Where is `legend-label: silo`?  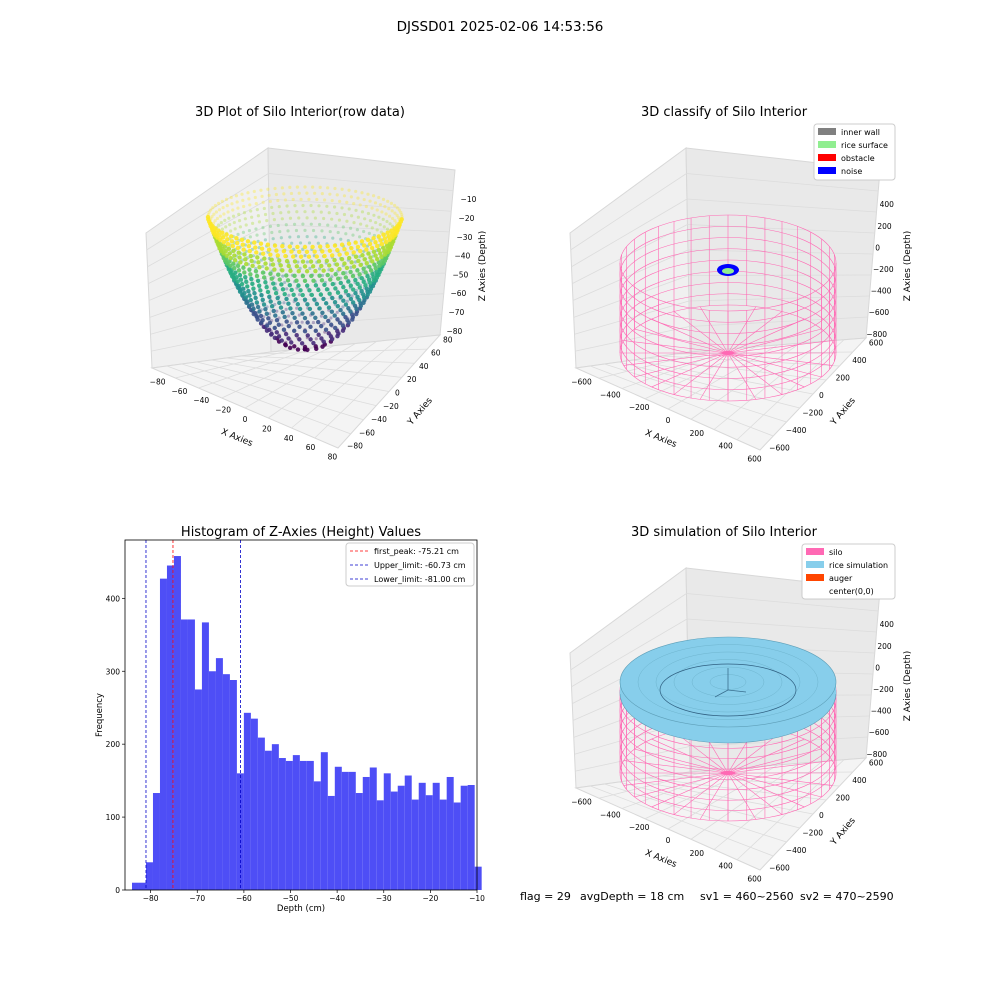
legend-label: silo is located at coordinates (836, 552).